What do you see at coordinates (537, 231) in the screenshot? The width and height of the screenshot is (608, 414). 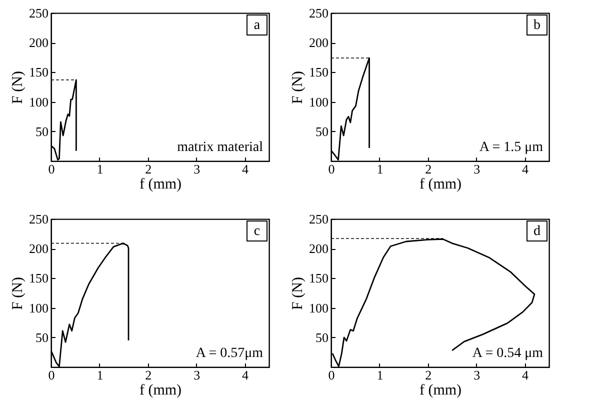 I see `annotation: d` at bounding box center [537, 231].